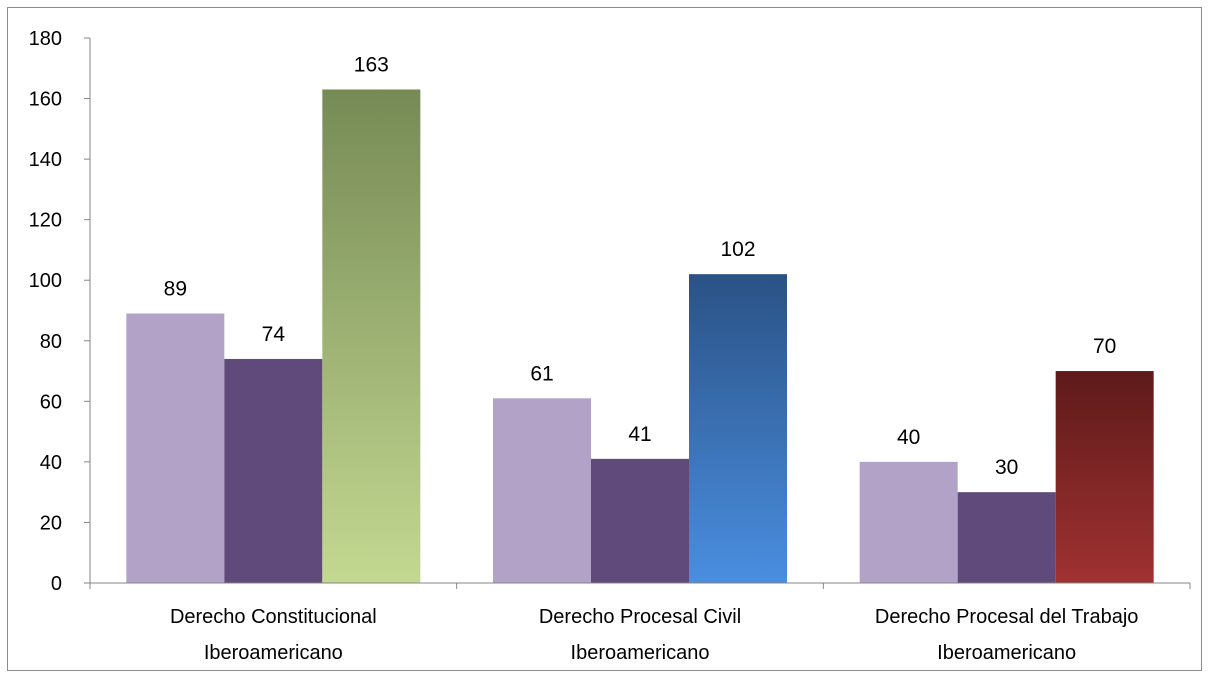  What do you see at coordinates (45, 160) in the screenshot?
I see `y-tick-label: 140` at bounding box center [45, 160].